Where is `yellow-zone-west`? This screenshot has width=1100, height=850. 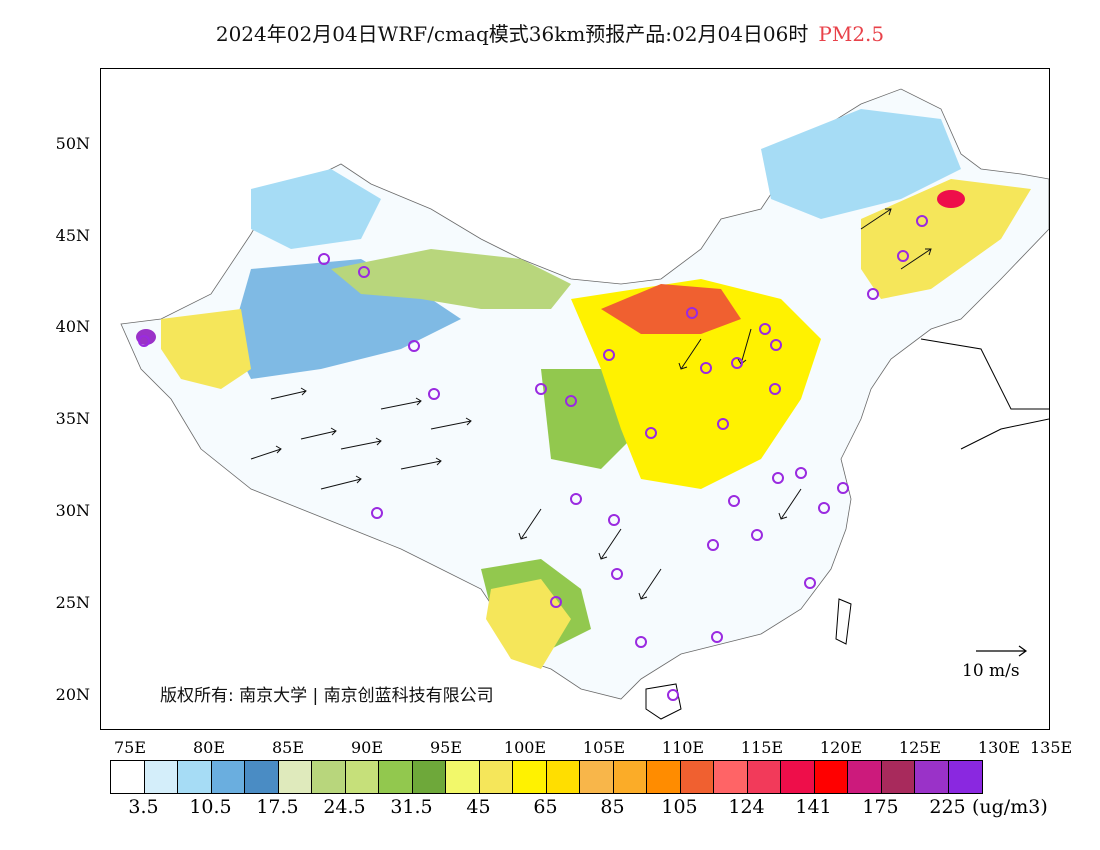 yellow-zone-west is located at coordinates (206, 349).